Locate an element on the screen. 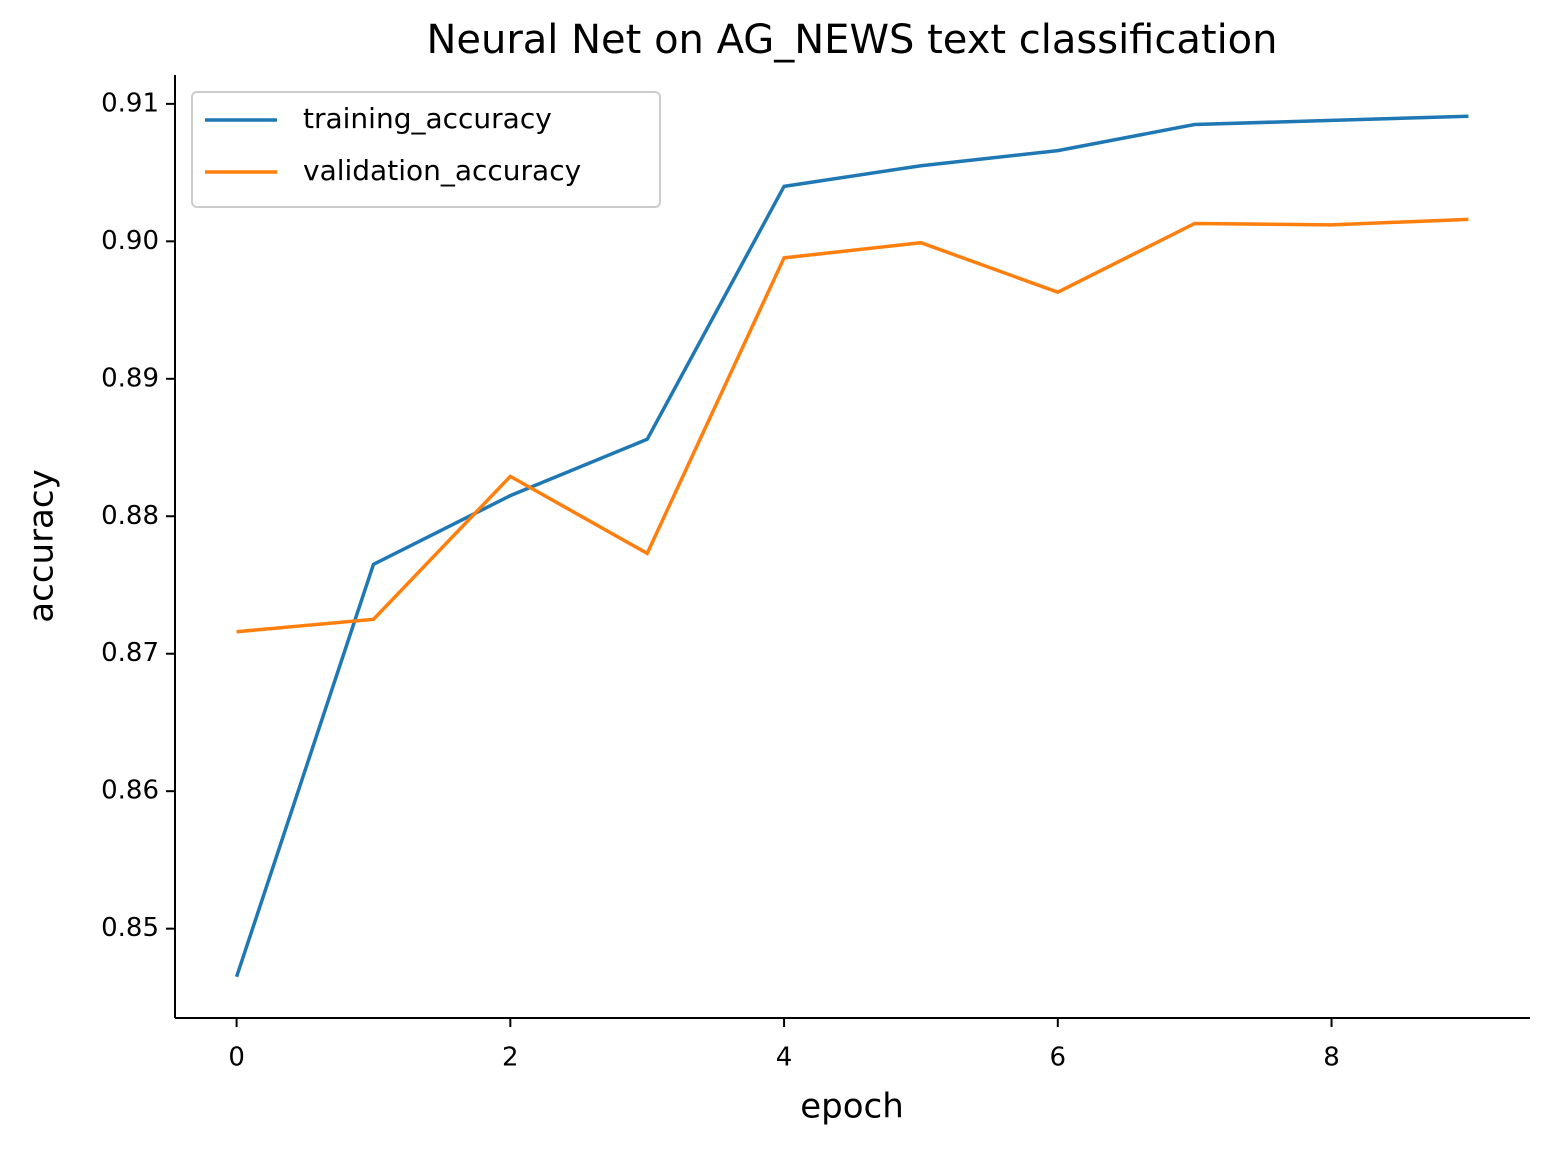 This screenshot has height=1150, width=1550. y-tick-label: 0.90 is located at coordinates (130, 241).